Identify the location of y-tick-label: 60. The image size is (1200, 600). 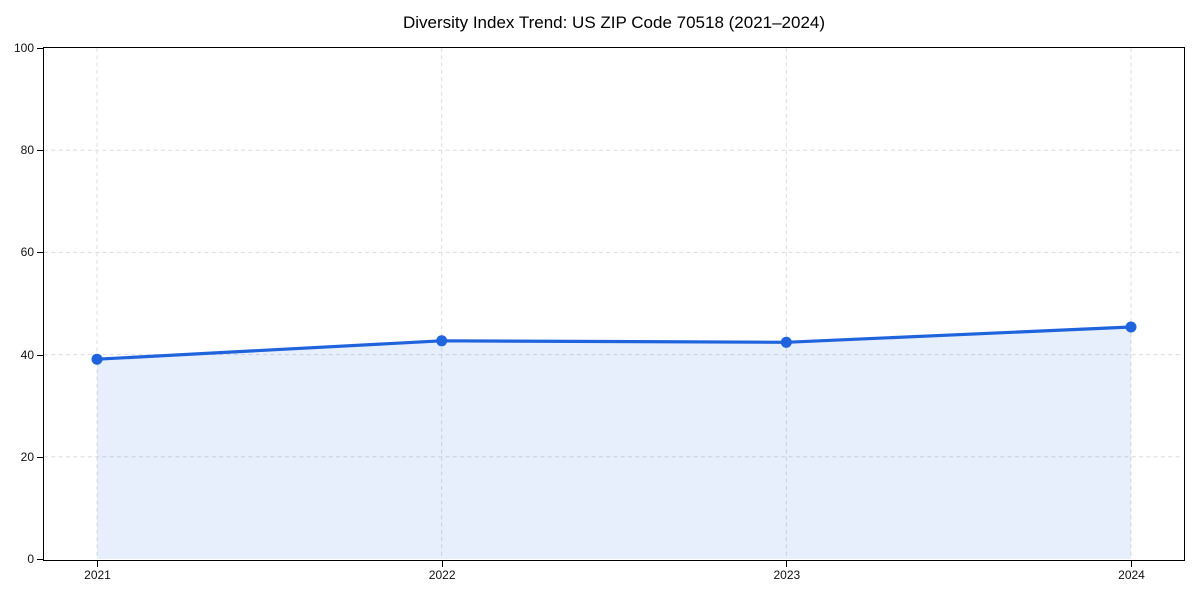
(27, 252).